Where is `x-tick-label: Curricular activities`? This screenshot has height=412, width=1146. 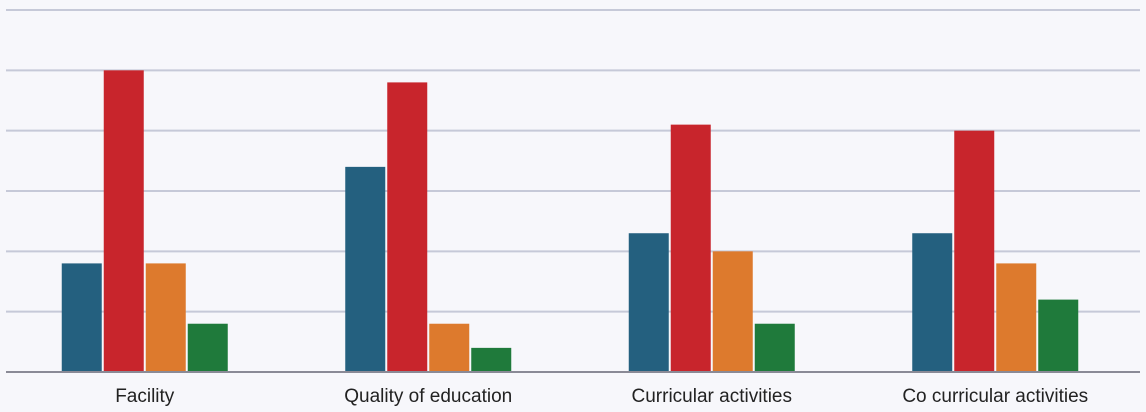 x-tick-label: Curricular activities is located at coordinates (712, 396).